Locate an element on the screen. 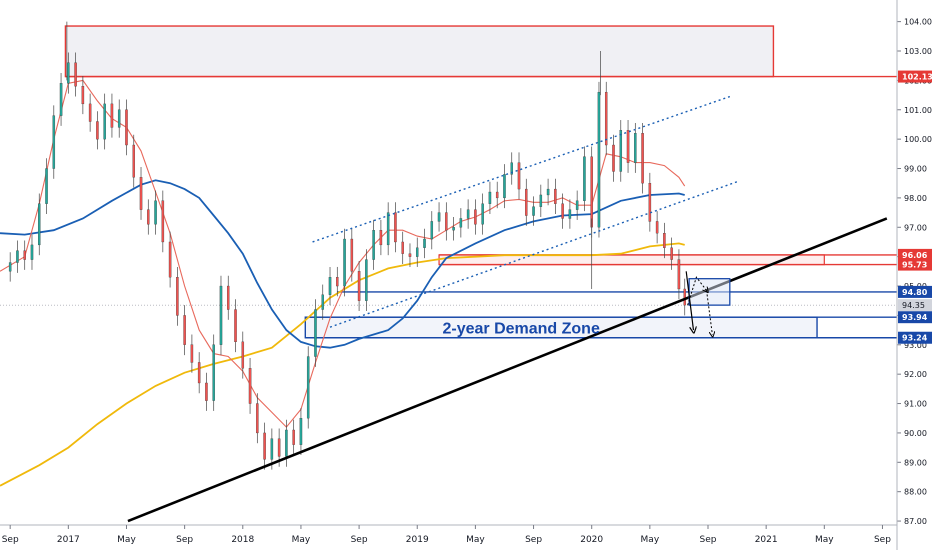  price-level-label: 94.80 is located at coordinates (915, 292).